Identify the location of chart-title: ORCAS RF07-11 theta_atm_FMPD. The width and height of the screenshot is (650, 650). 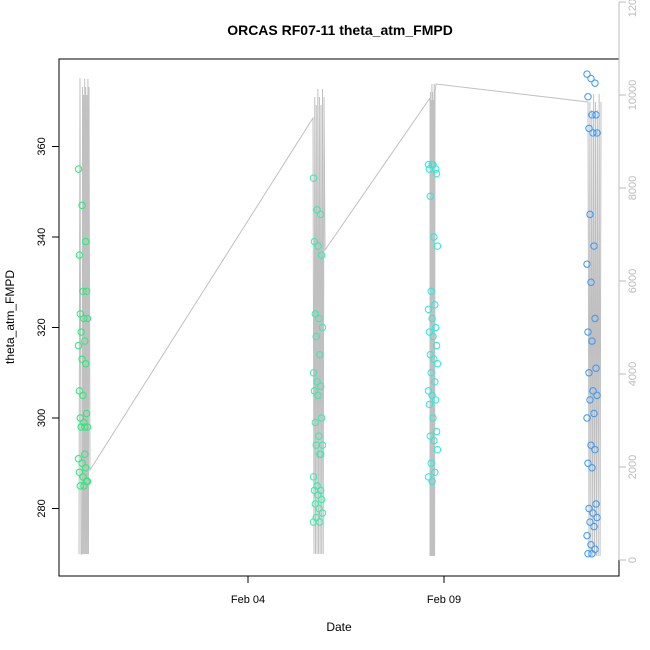
(340, 30).